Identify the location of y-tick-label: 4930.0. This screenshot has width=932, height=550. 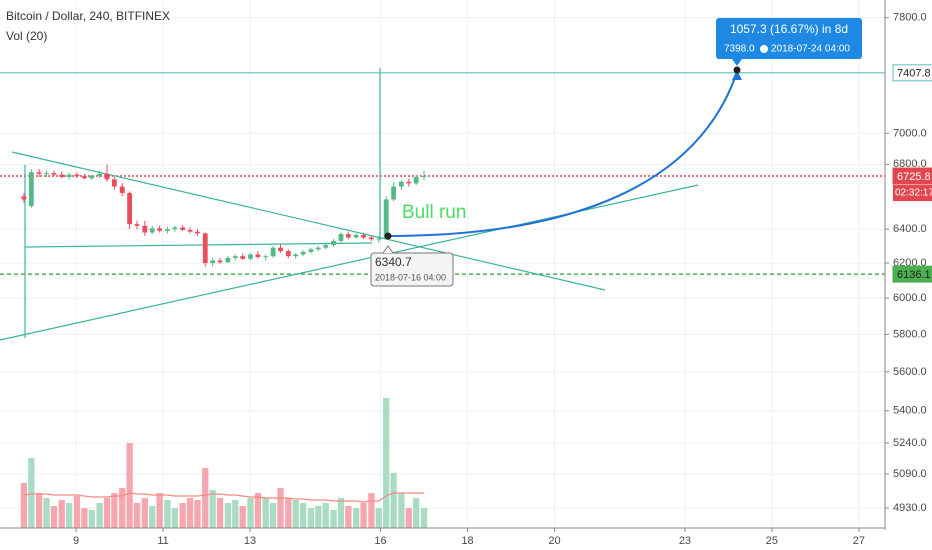
(910, 508).